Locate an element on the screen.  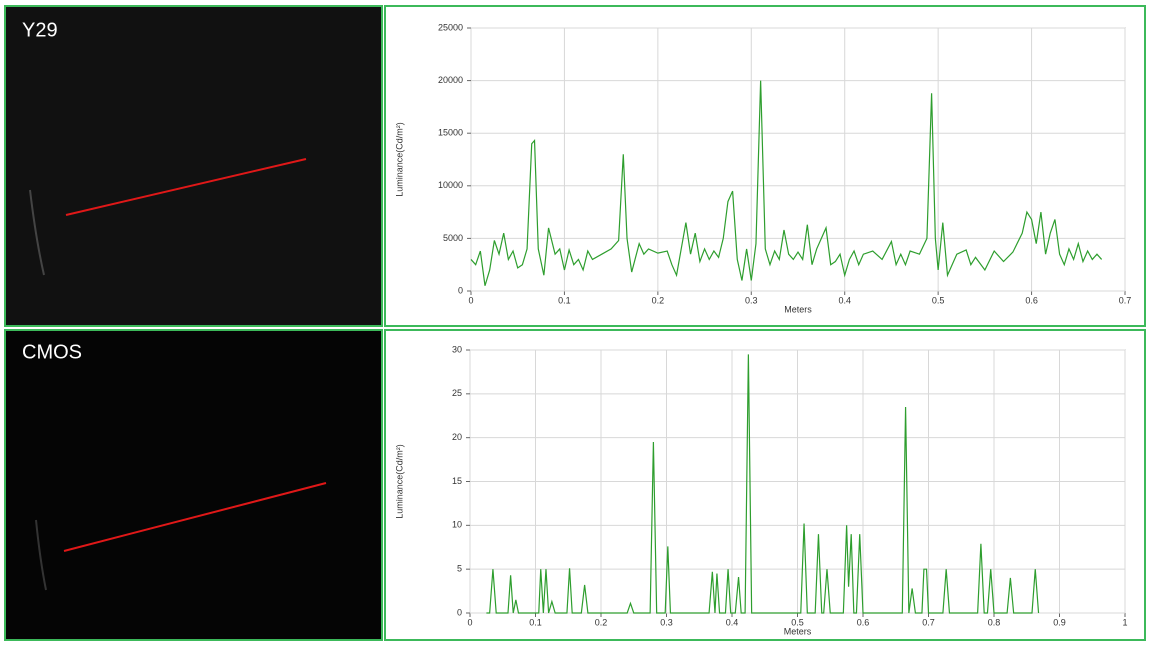
y-tick-label: 10000 is located at coordinates (450, 185).